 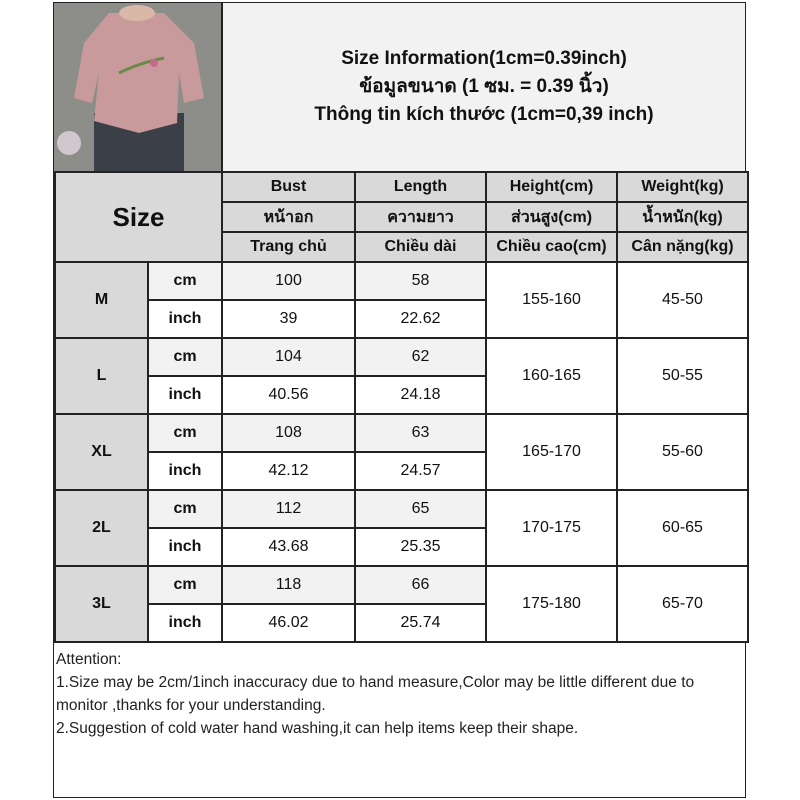 What do you see at coordinates (682, 217) in the screenshot?
I see `header-weight-thai: น้ำหนัก(kg)` at bounding box center [682, 217].